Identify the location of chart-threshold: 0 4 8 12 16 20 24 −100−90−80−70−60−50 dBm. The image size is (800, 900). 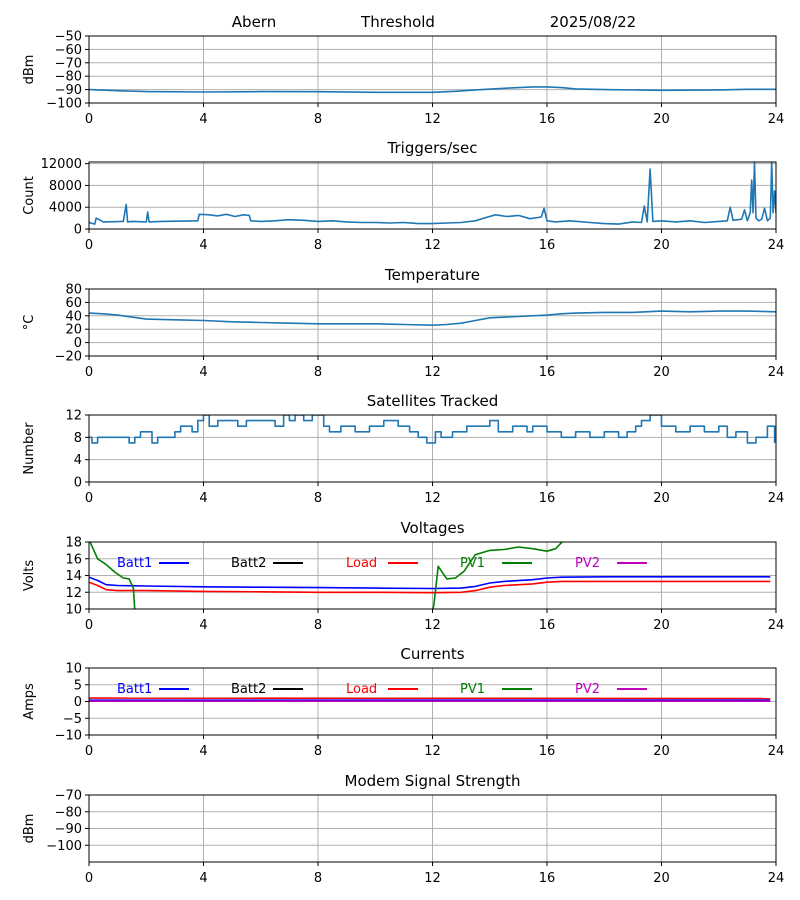
(403, 79).